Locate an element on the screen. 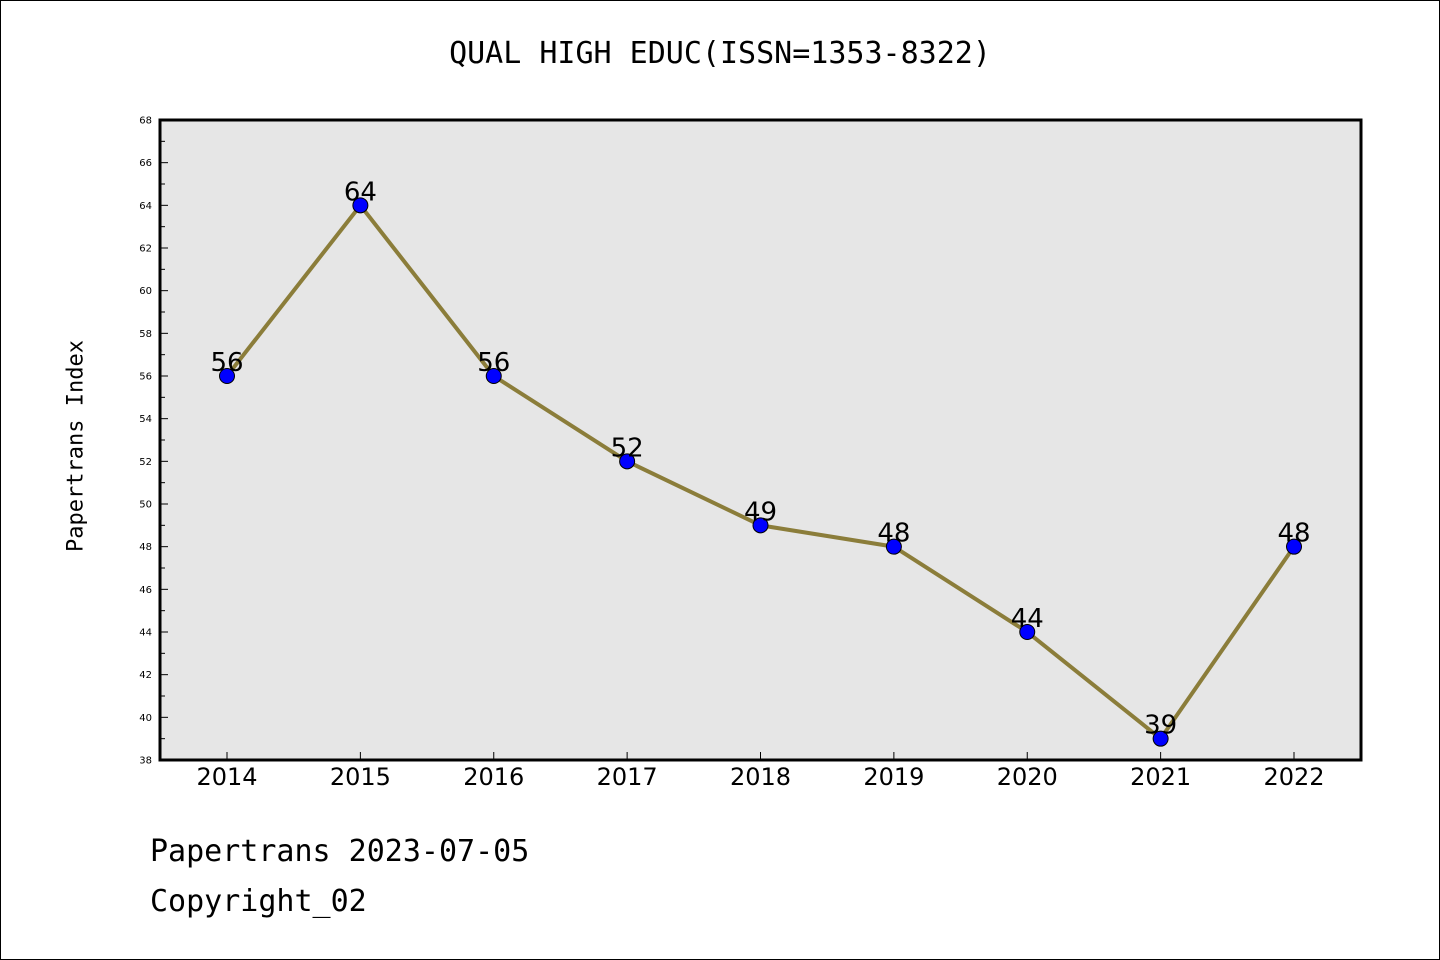 The width and height of the screenshot is (1440, 960). y-tick-label: 68 is located at coordinates (145, 121).